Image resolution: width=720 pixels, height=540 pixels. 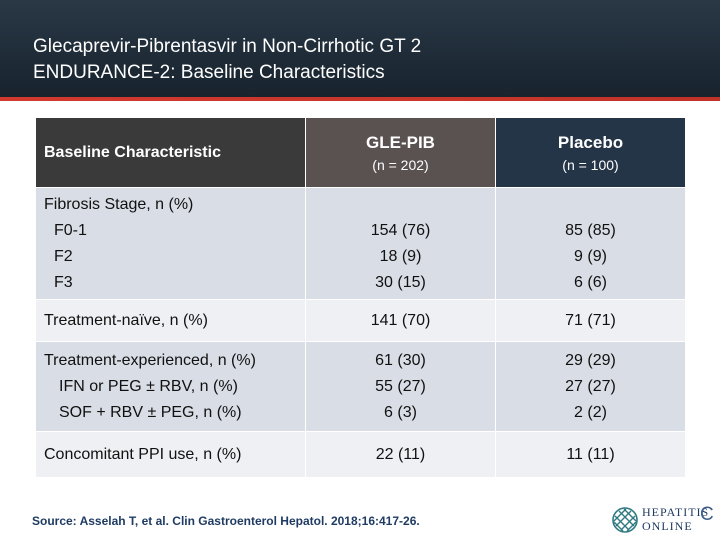 What do you see at coordinates (400, 164) in the screenshot?
I see `group-n: (n = 202)` at bounding box center [400, 164].